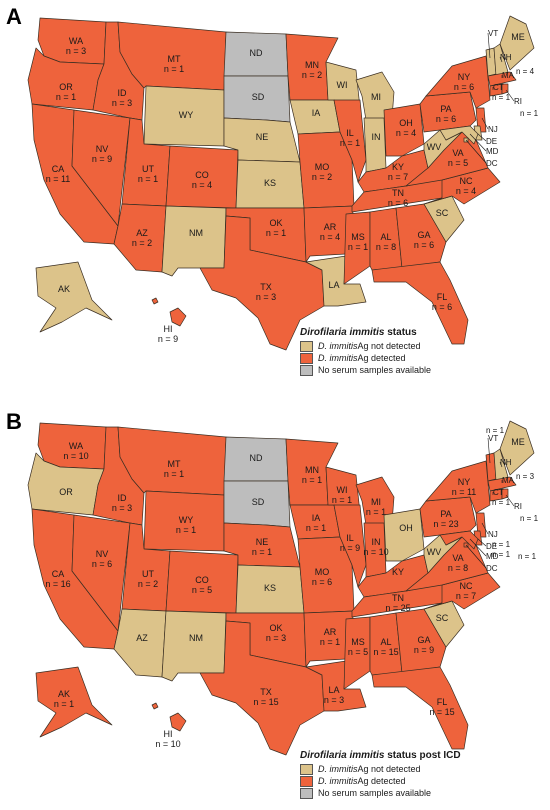 The height and width of the screenshot is (810, 550). I want to click on state-count-mo: n = 2, so click(322, 177).